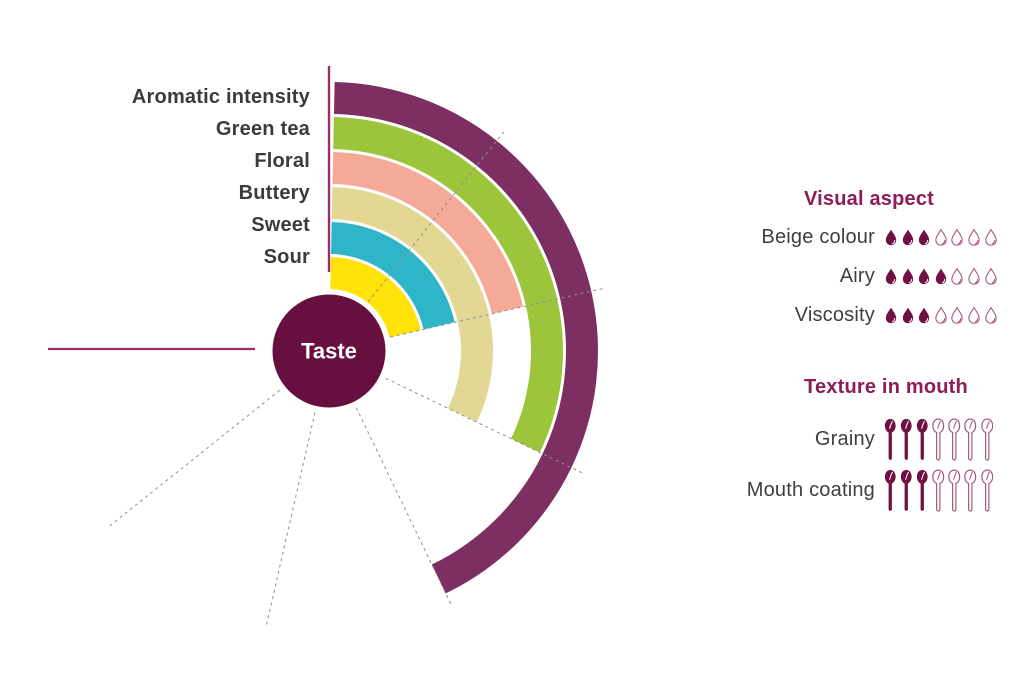 This screenshot has width=1024, height=697. Describe the element at coordinates (810, 490) in the screenshot. I see `legend-row-label: Mouth coating` at that location.